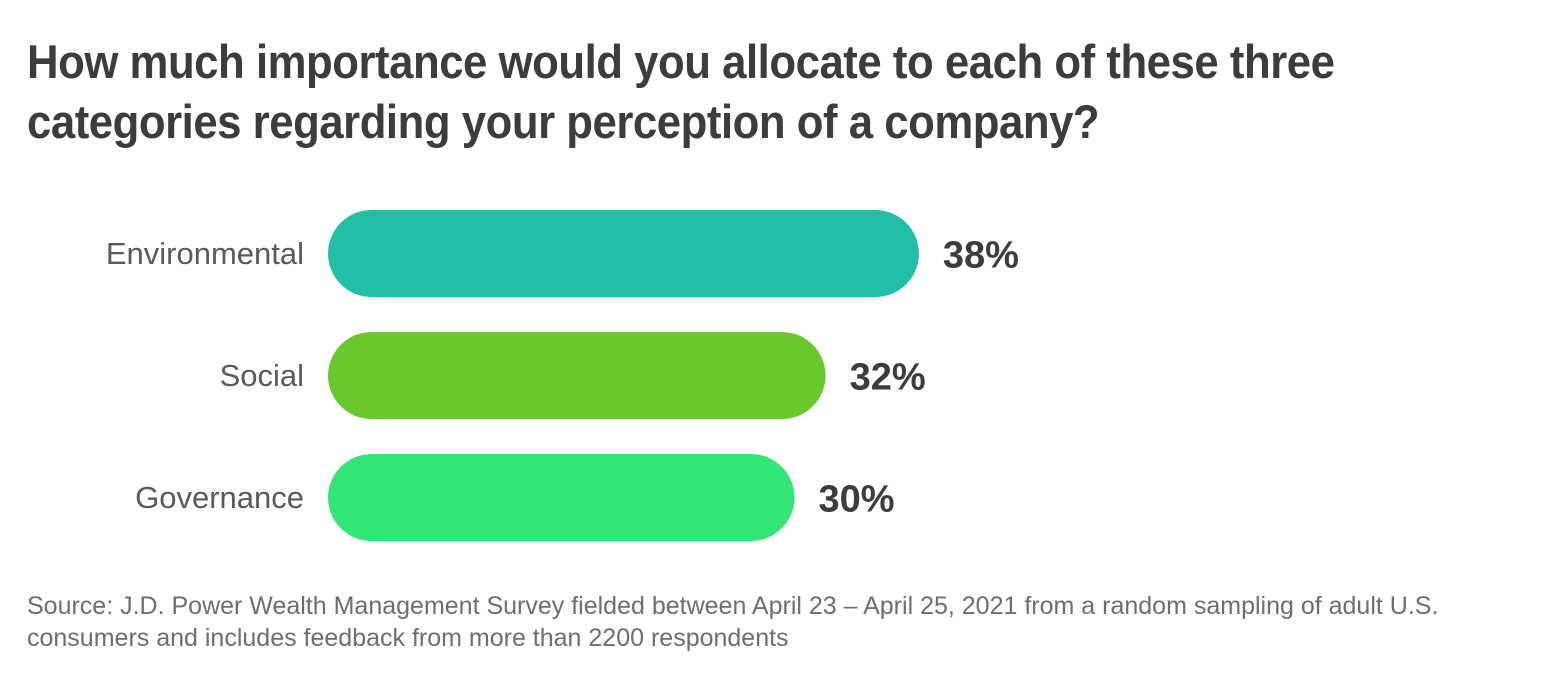 Image resolution: width=1542 pixels, height=699 pixels. Describe the element at coordinates (981, 256) in the screenshot. I see `value-label-environmental: 38%` at that location.